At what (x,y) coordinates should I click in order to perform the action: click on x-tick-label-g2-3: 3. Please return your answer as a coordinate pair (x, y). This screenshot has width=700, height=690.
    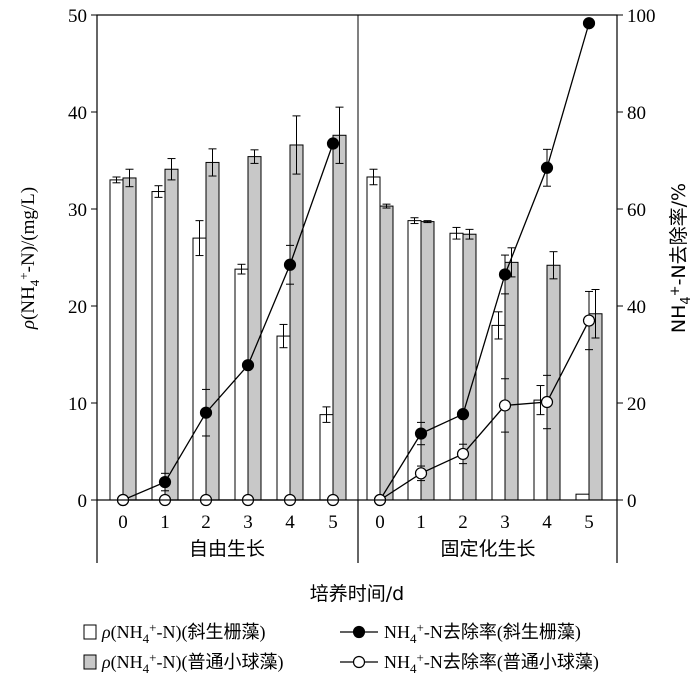
    Looking at the image, I should click on (505, 522).